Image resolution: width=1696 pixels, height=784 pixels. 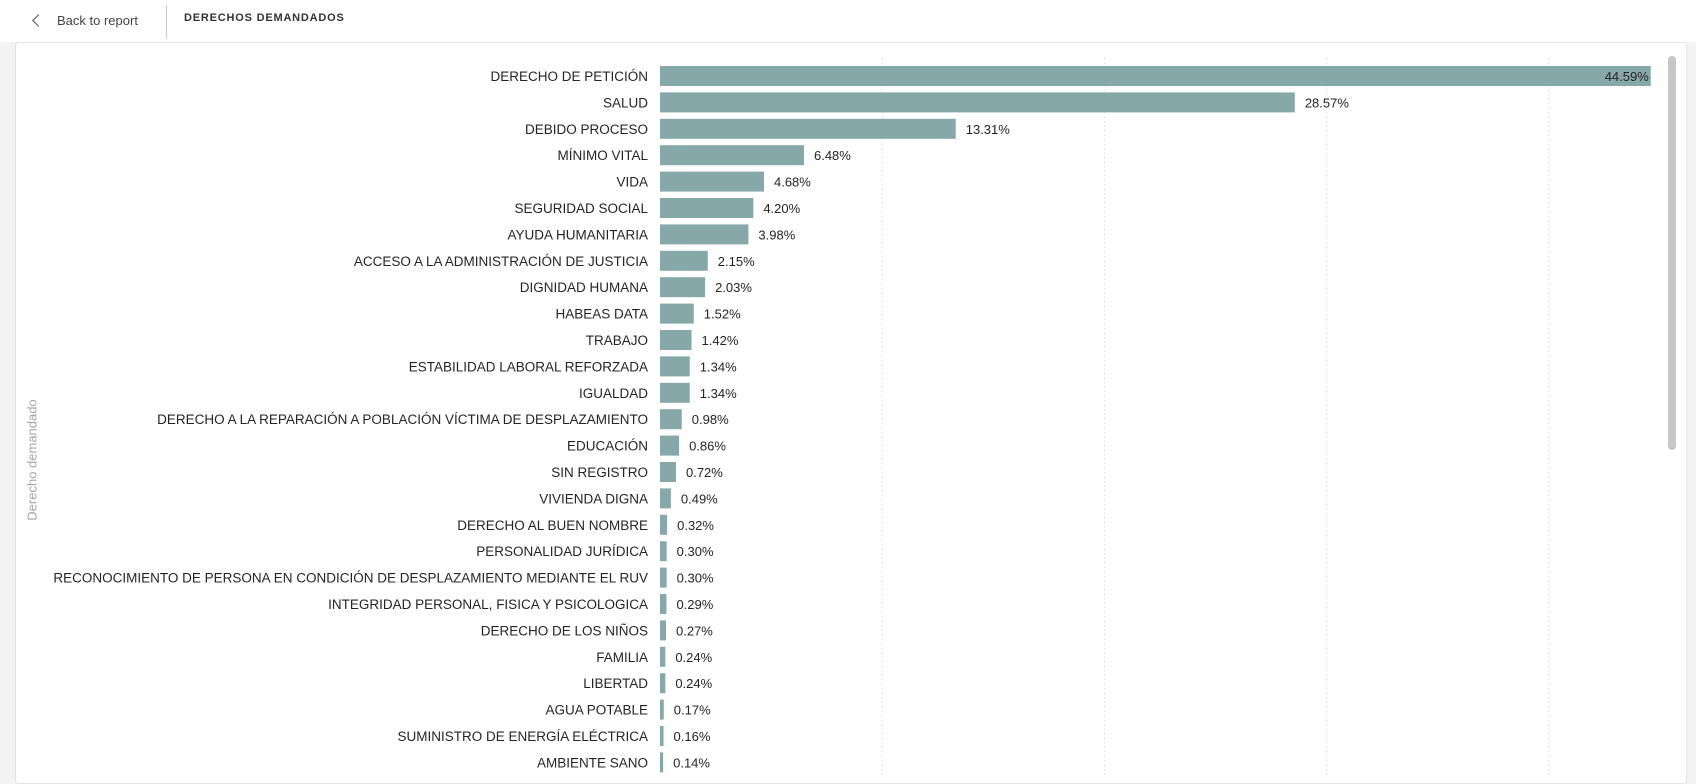 I want to click on category-label: DERECHO DE PETICIÓN, so click(x=569, y=76).